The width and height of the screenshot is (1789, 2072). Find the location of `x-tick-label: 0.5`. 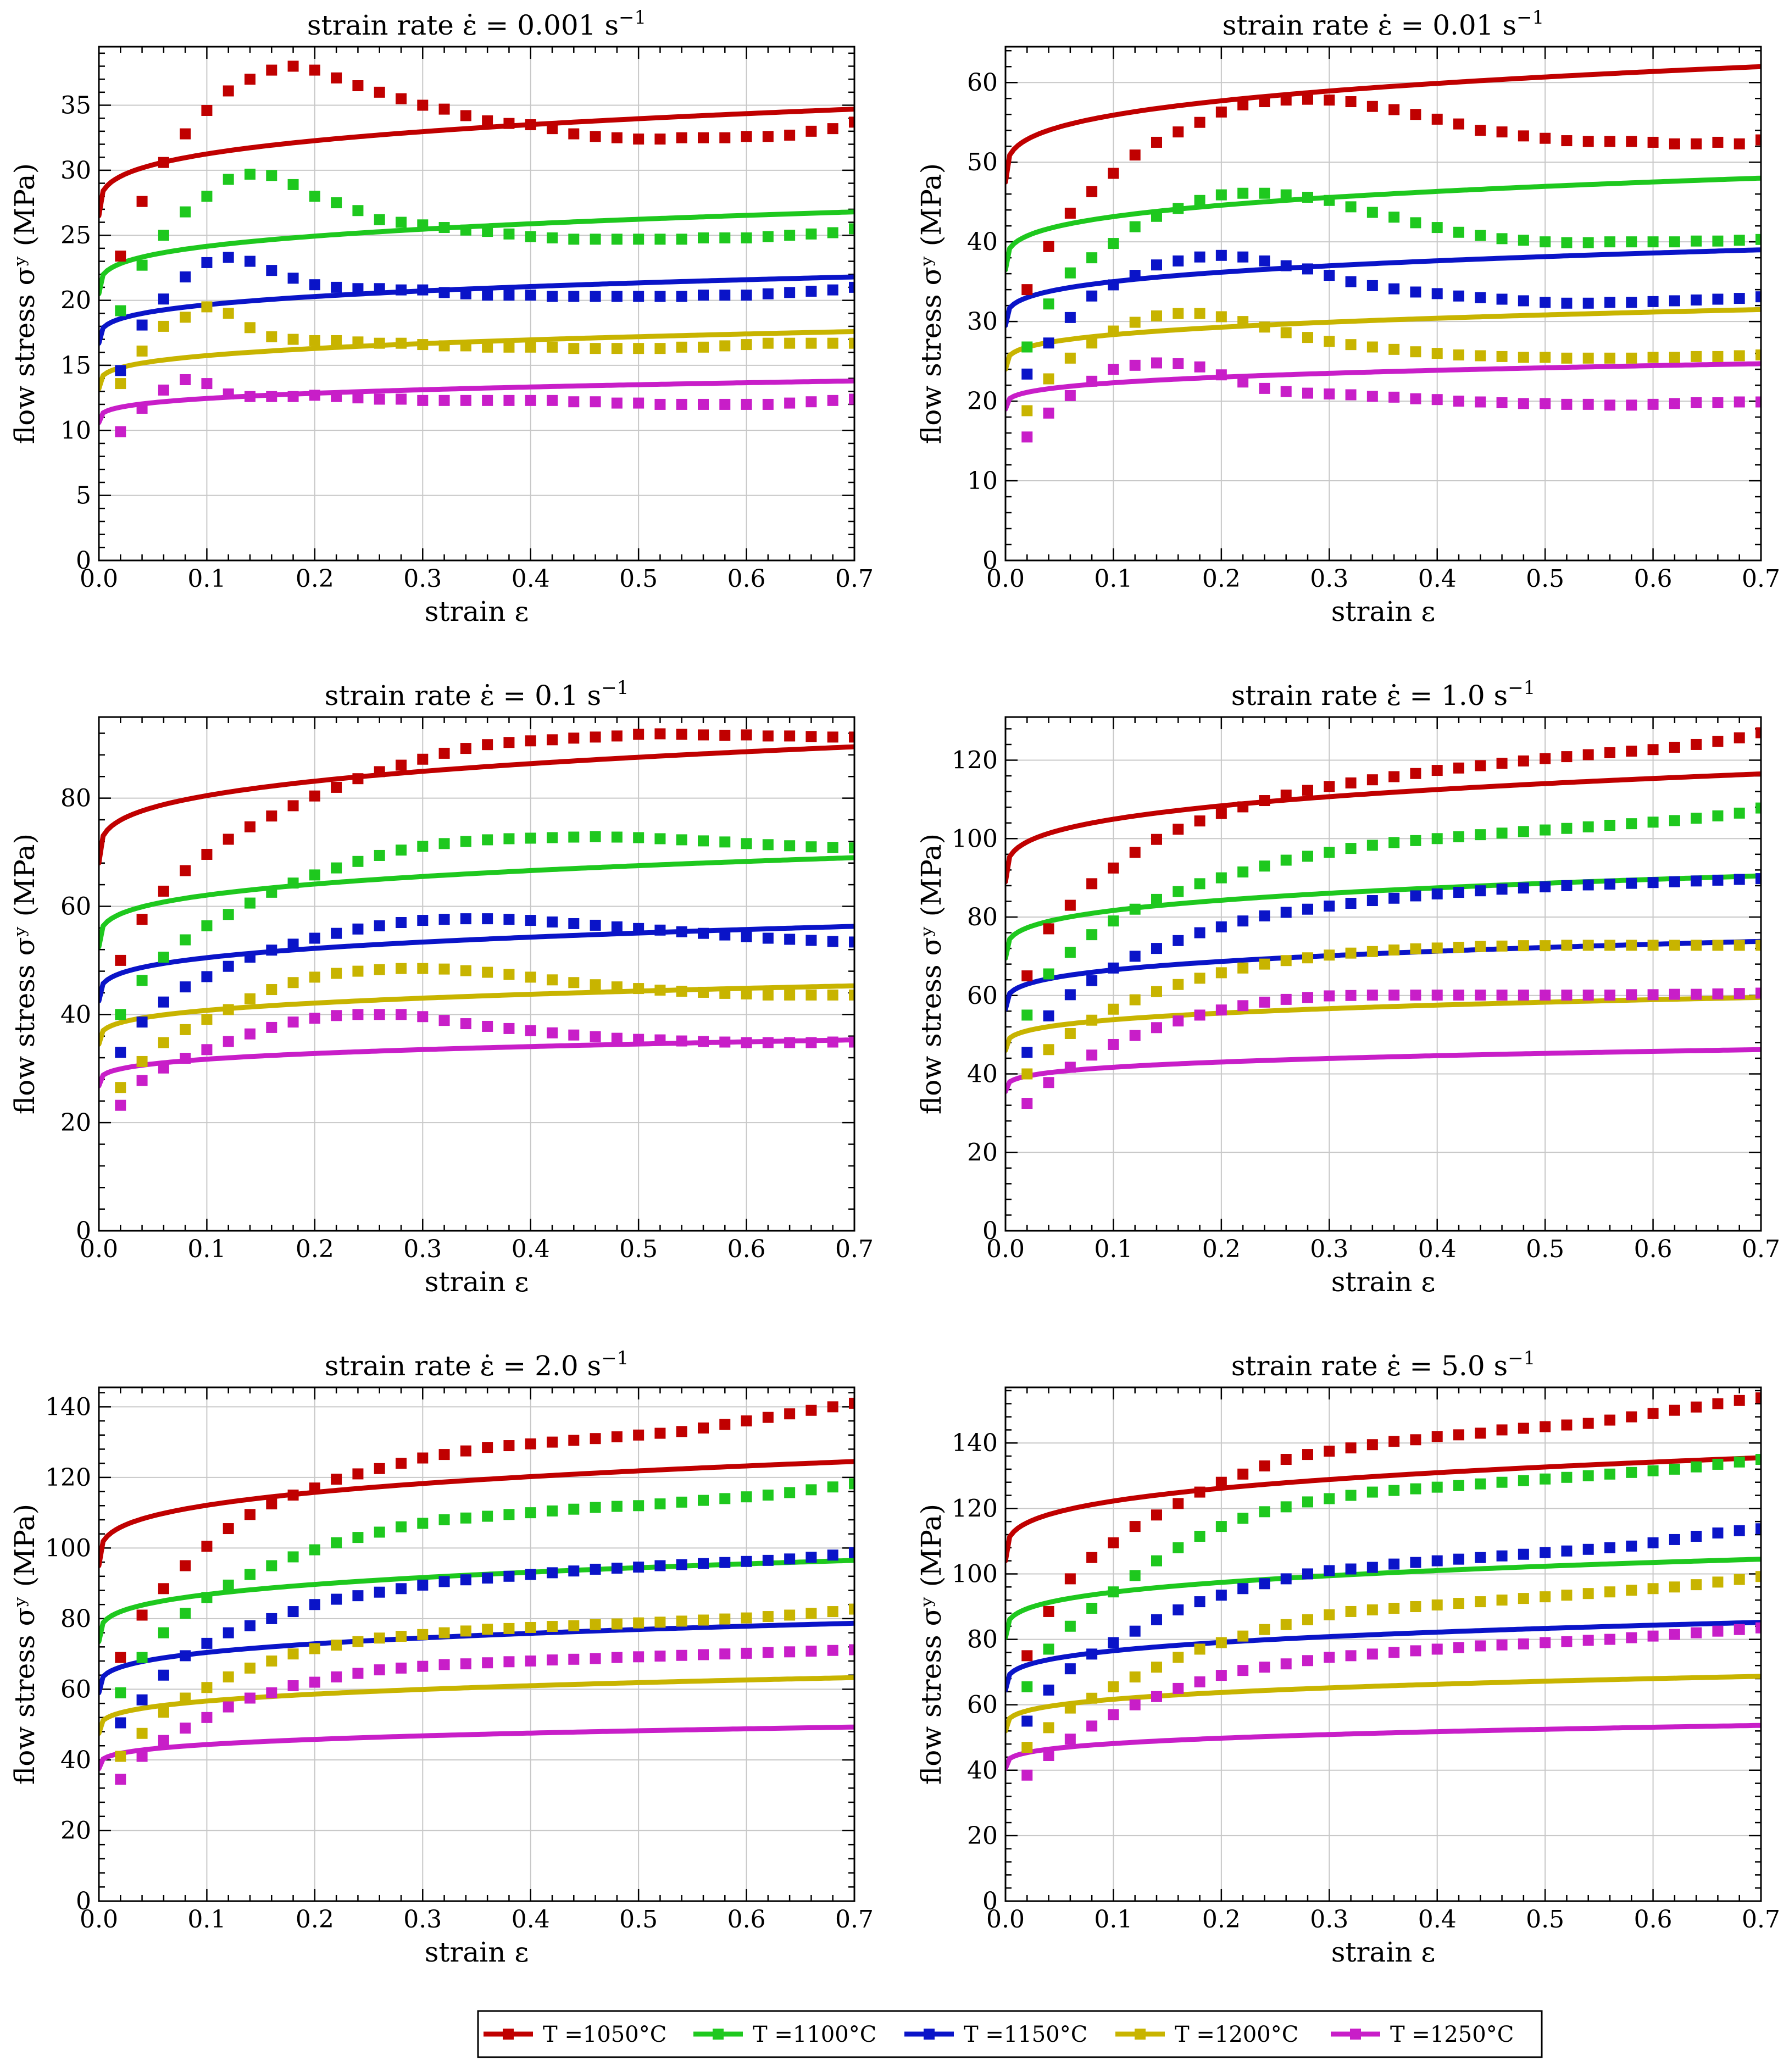

x-tick-label: 0.5 is located at coordinates (1545, 1920).